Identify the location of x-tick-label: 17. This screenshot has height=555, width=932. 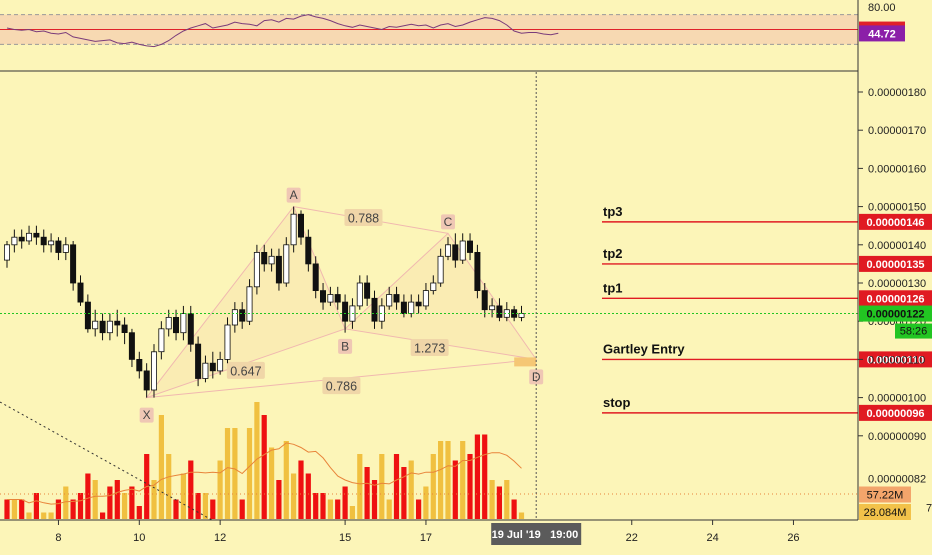
(426, 538).